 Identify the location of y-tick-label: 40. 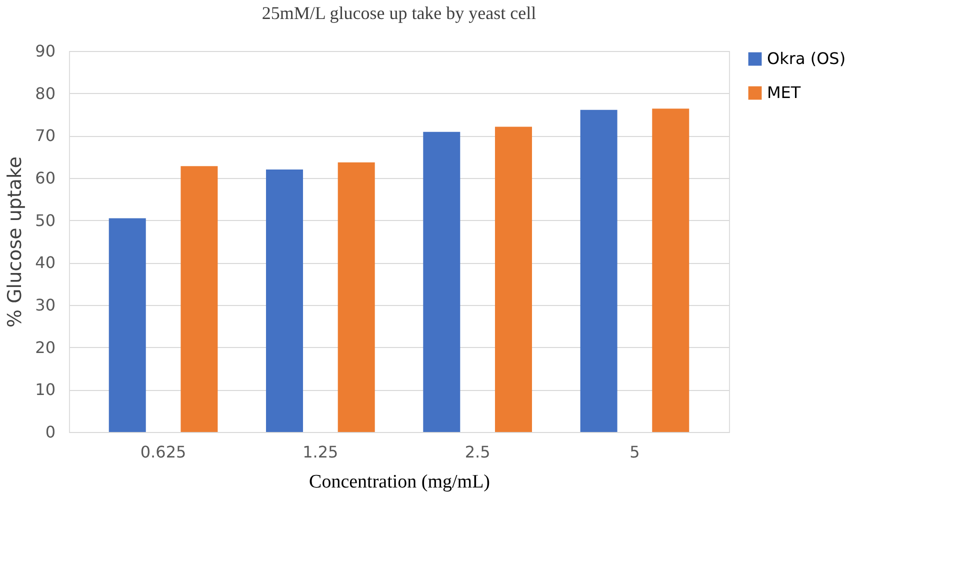
(45, 262).